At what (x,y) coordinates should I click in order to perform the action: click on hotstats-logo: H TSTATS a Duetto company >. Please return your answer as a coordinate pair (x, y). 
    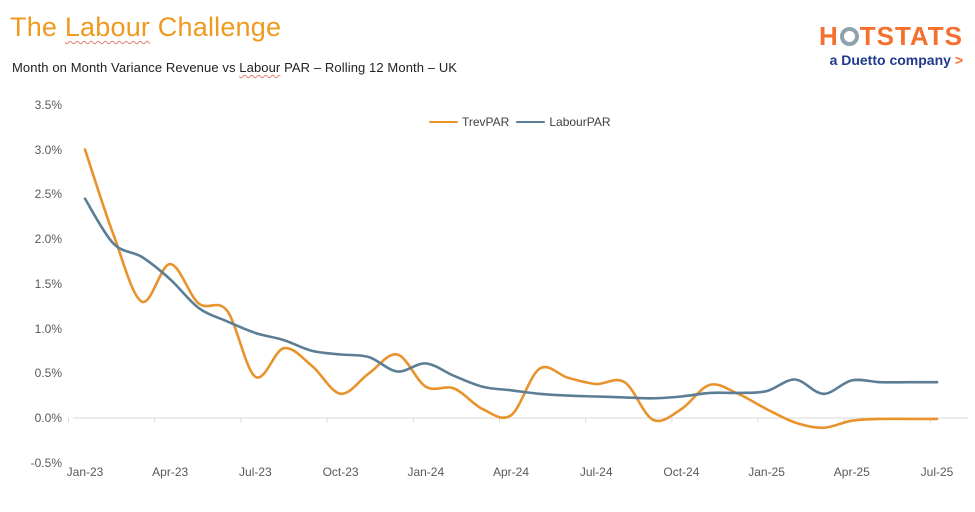
    Looking at the image, I should click on (891, 45).